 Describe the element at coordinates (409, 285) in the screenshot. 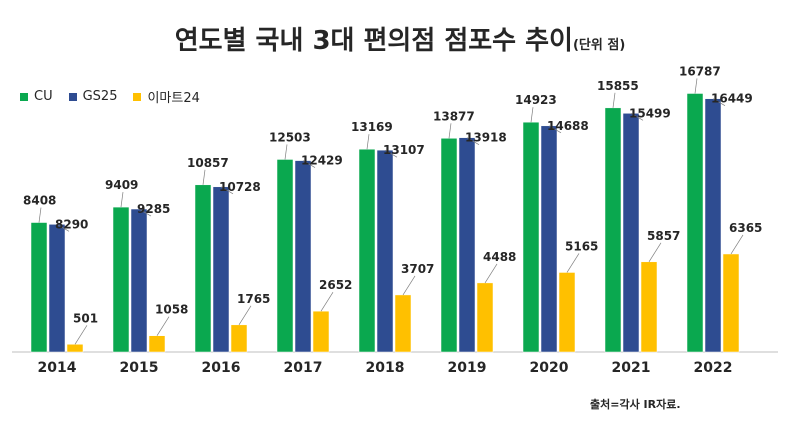

I see `leader-이마트24-2018` at that location.